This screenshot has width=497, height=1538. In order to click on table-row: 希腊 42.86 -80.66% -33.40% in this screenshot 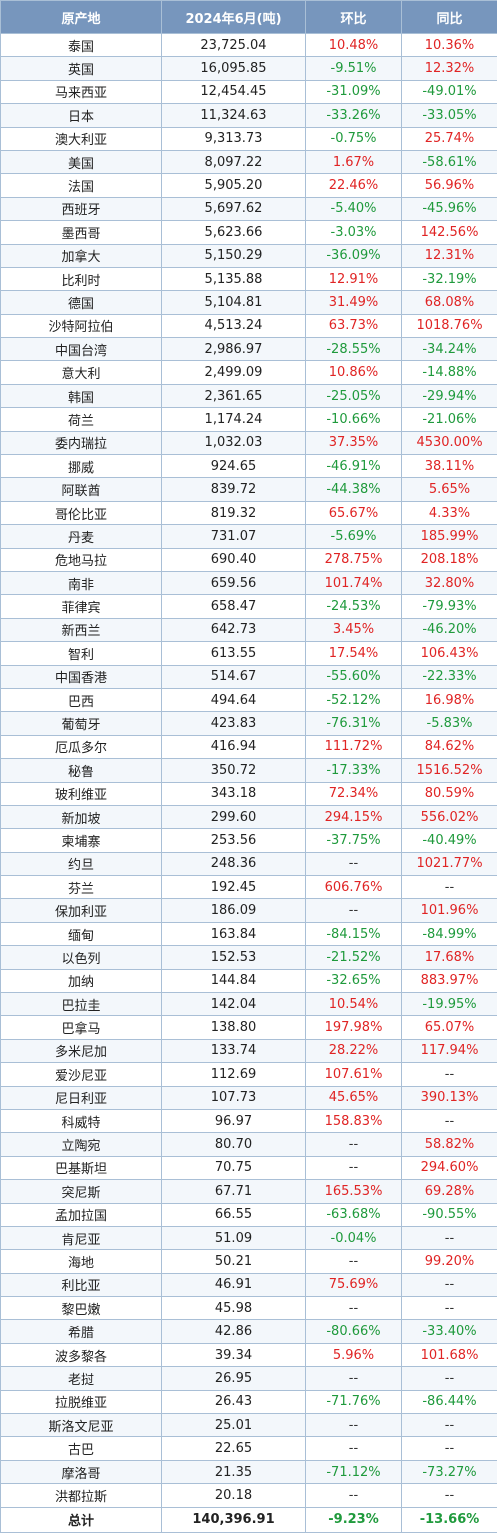, I will do `click(248, 1331)`.